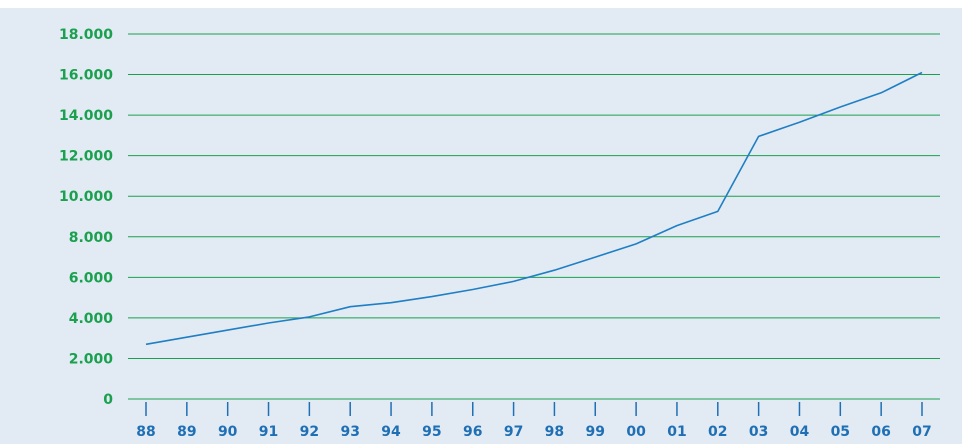  I want to click on x-tick-label: 89, so click(186, 432).